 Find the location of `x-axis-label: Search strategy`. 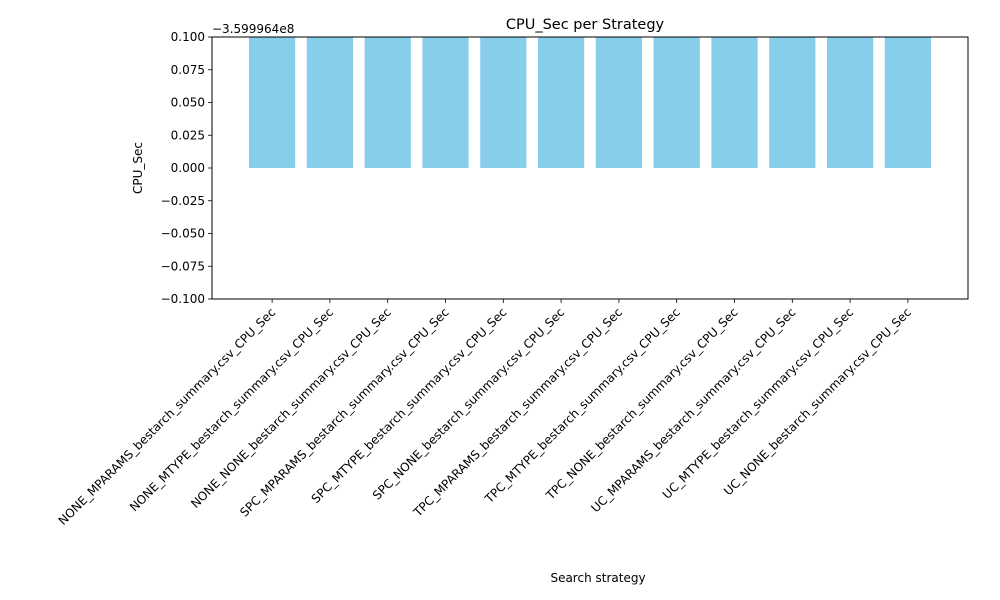

x-axis-label: Search strategy is located at coordinates (597, 578).